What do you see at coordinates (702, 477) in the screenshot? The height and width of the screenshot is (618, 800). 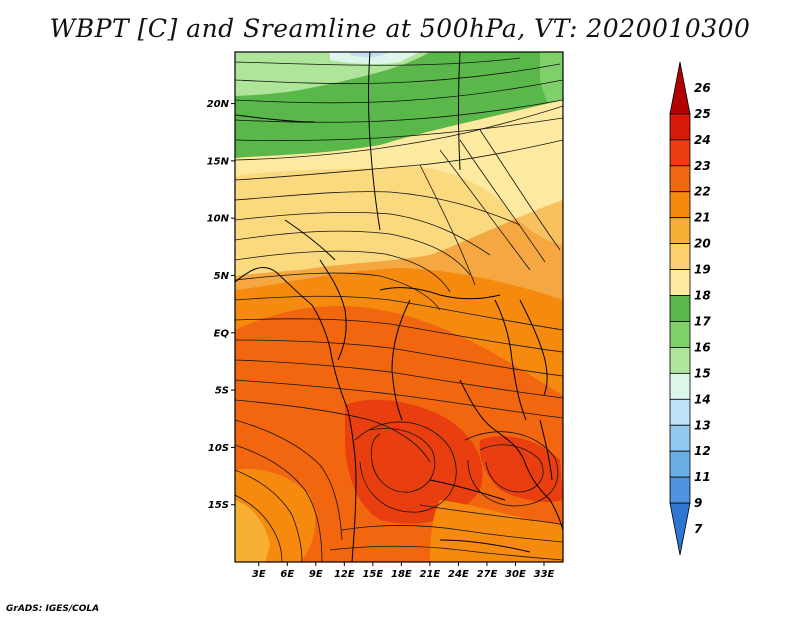 I see `colorbar-label: 11` at bounding box center [702, 477].